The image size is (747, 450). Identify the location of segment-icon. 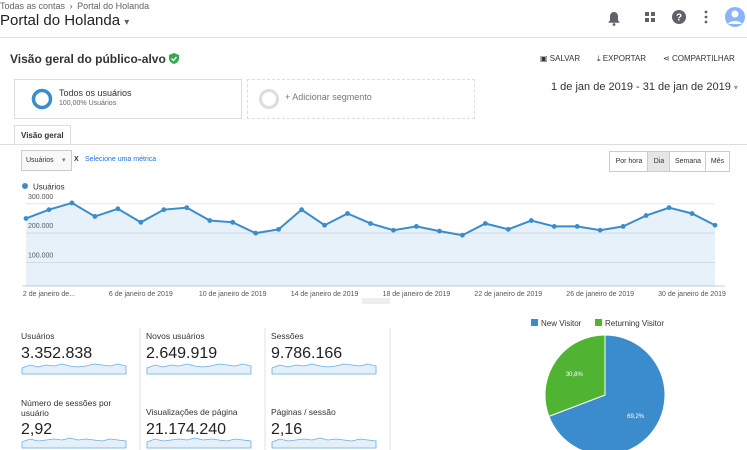
(42, 99).